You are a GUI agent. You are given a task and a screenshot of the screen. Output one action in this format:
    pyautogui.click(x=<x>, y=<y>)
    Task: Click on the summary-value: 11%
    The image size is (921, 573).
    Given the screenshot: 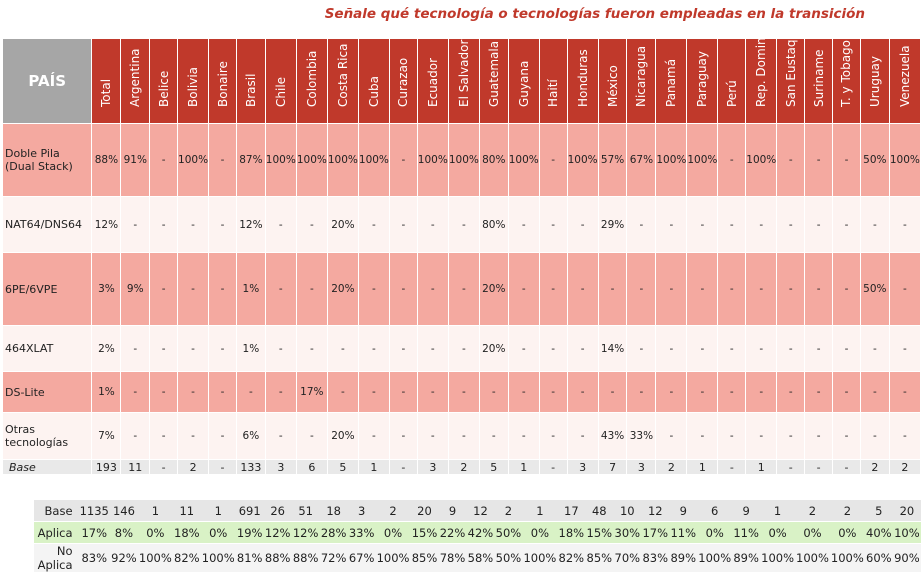 What is the action you would take?
    pyautogui.click(x=746, y=532)
    